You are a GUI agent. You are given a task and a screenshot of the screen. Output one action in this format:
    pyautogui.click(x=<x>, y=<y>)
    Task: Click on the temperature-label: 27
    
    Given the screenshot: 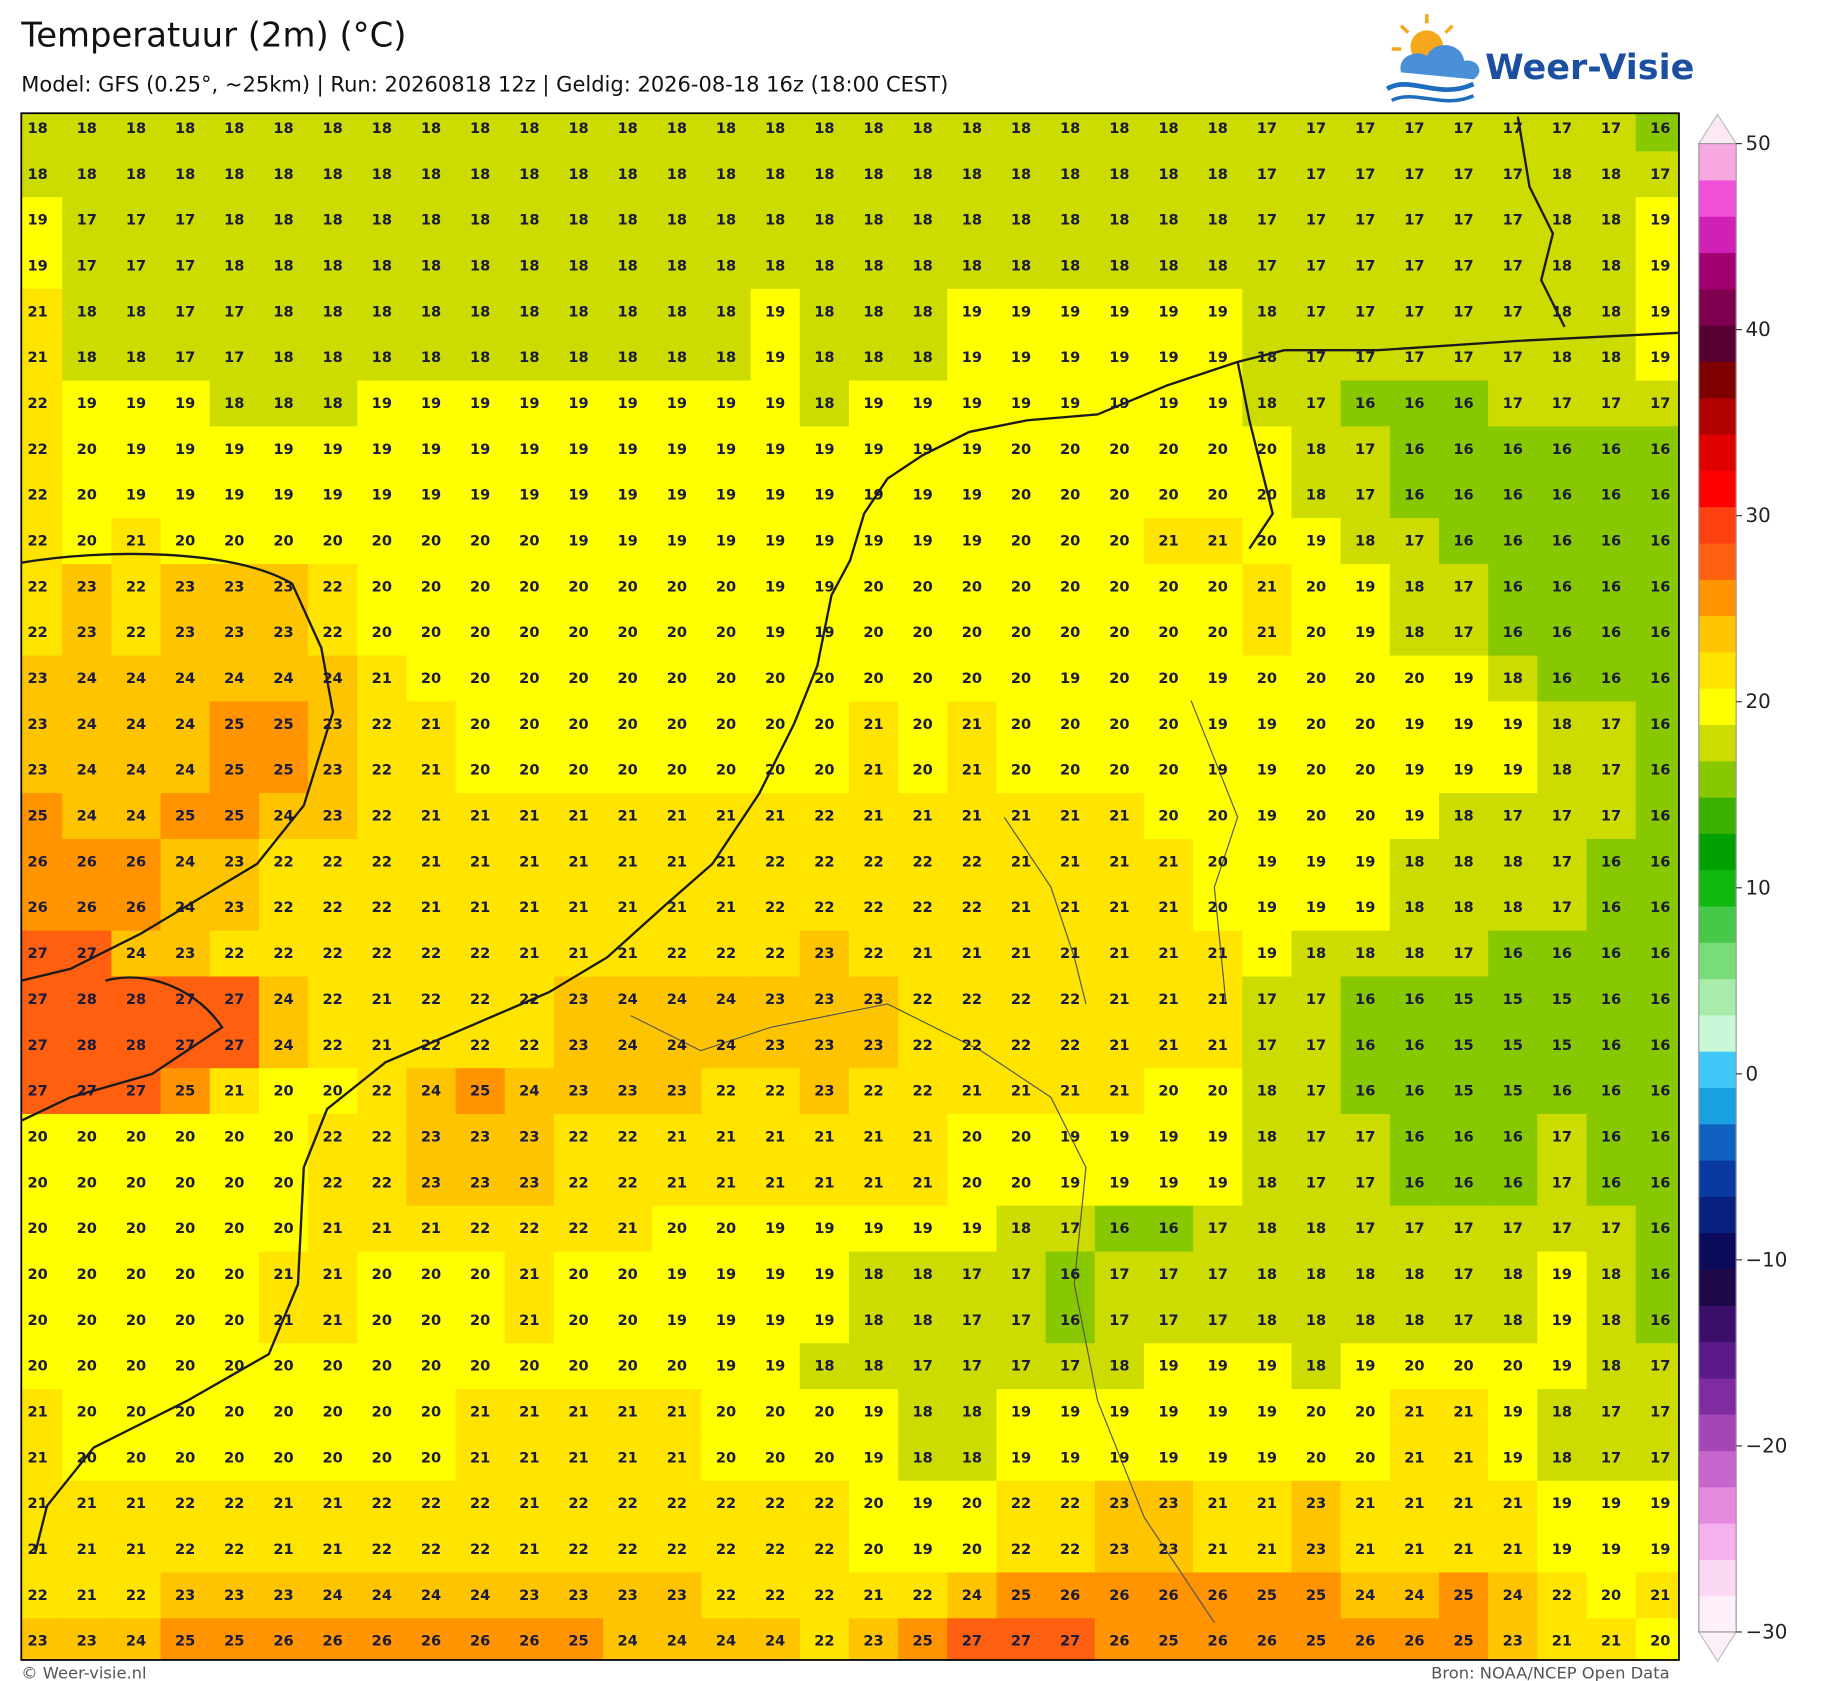 What is the action you would take?
    pyautogui.click(x=37, y=1091)
    